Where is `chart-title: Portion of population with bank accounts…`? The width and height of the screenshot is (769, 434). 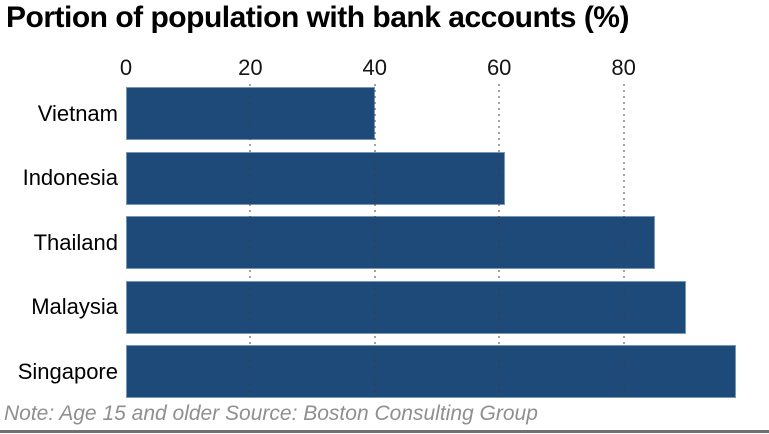
chart-title: Portion of population with bank accounts… is located at coordinates (317, 17).